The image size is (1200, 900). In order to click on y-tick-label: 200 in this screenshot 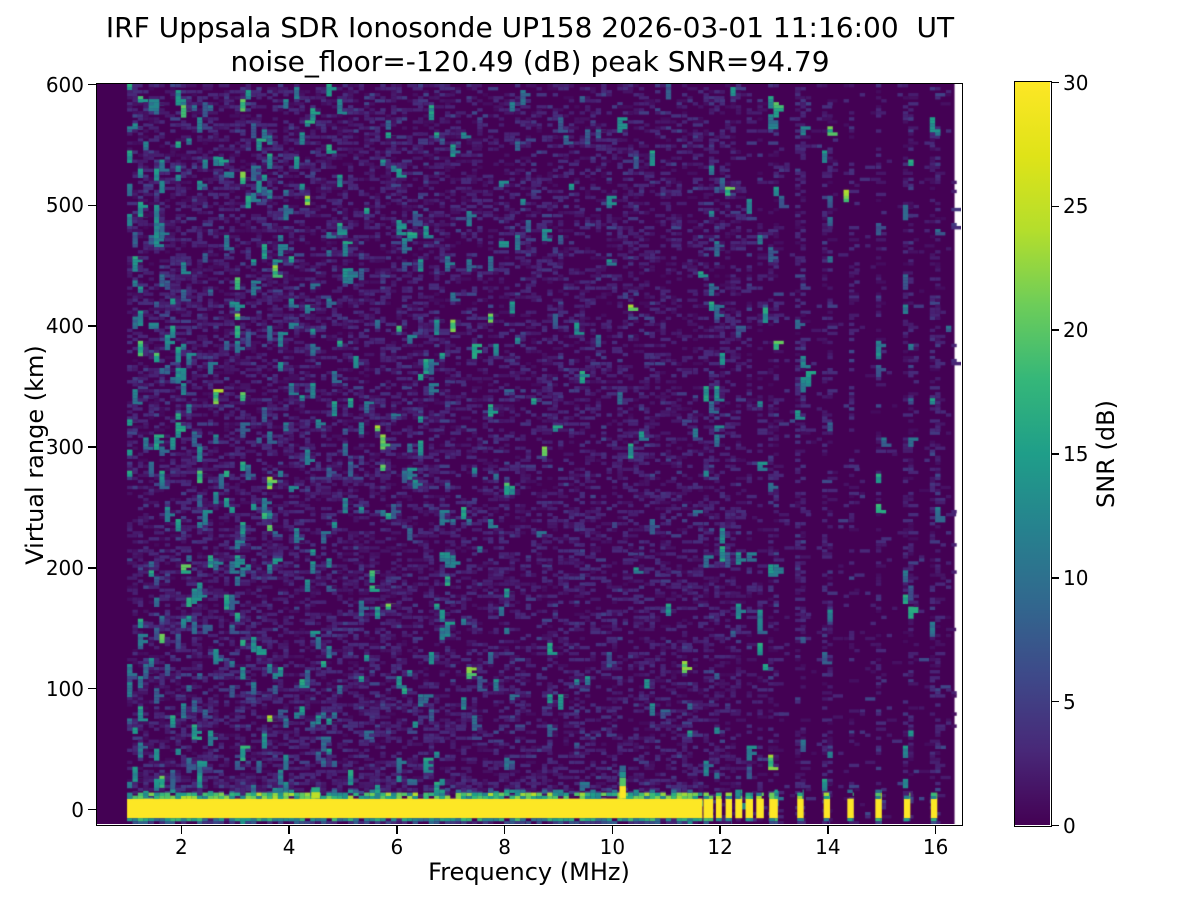, I will do `click(64, 567)`.